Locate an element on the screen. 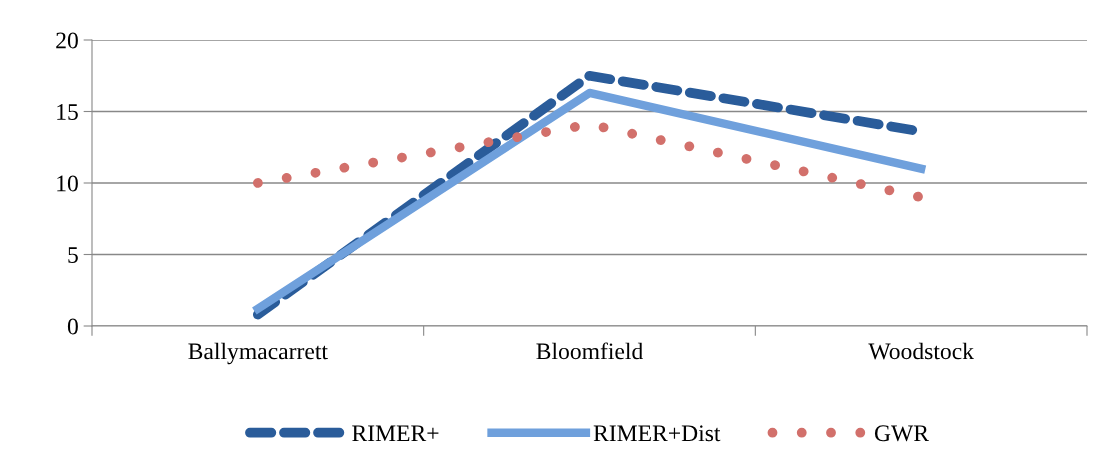 The height and width of the screenshot is (465, 1102). y-tick-label: 20 is located at coordinates (67, 40).